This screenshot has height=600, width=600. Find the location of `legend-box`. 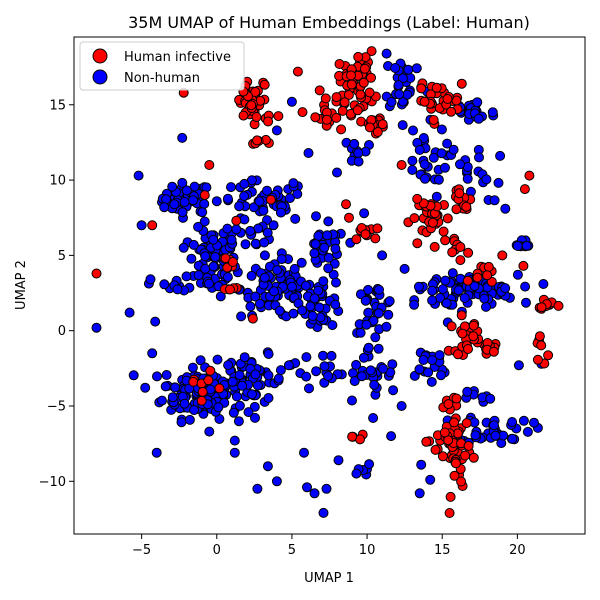

legend-box is located at coordinates (162, 66).